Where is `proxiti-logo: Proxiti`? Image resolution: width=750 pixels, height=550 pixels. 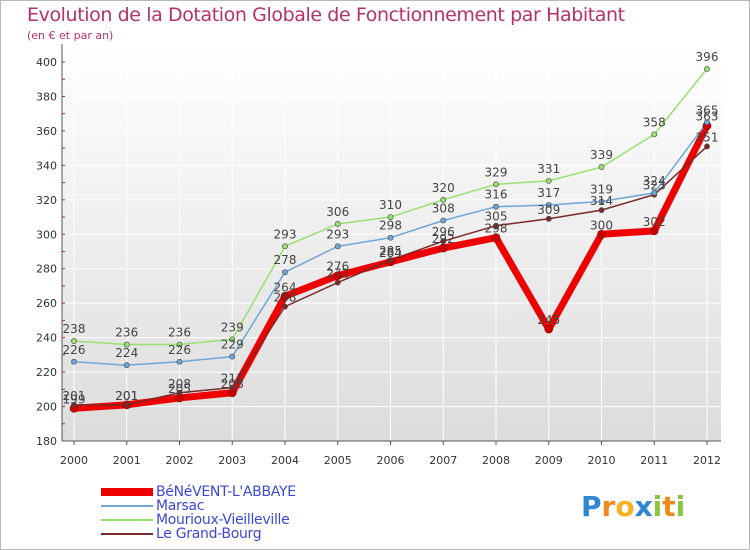 proxiti-logo: Proxiti is located at coordinates (633, 506).